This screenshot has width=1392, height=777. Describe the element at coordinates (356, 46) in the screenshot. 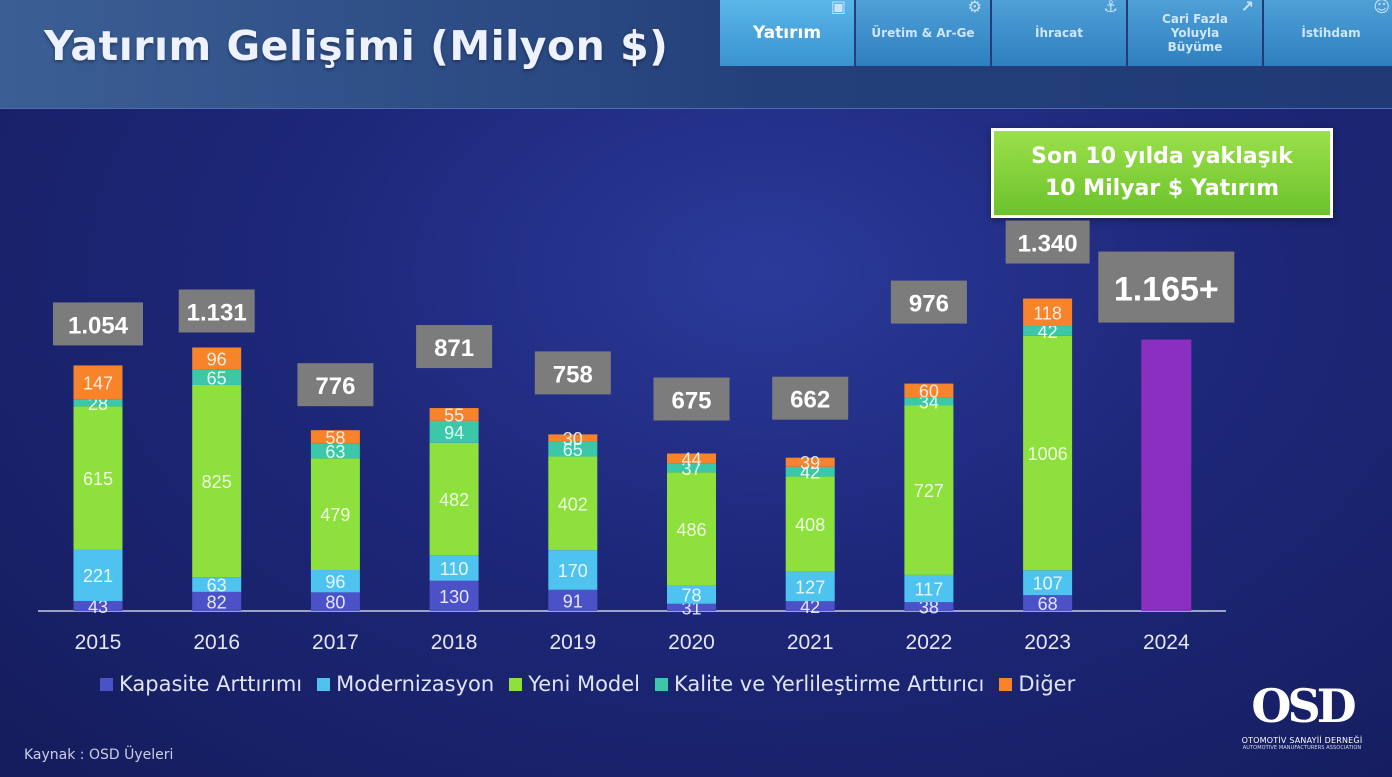

I see `page-title: Yatırım Gelişimi (Milyon $)` at that location.